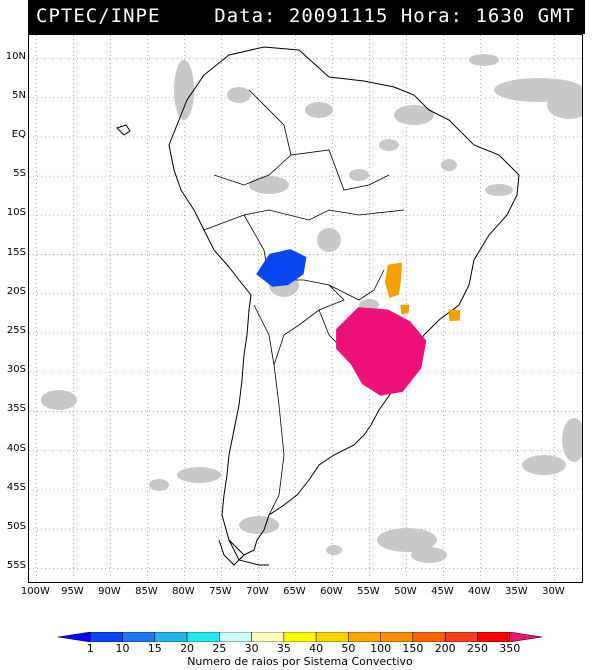  Describe the element at coordinates (405, 309) in the screenshot. I see `parana-system` at that location.